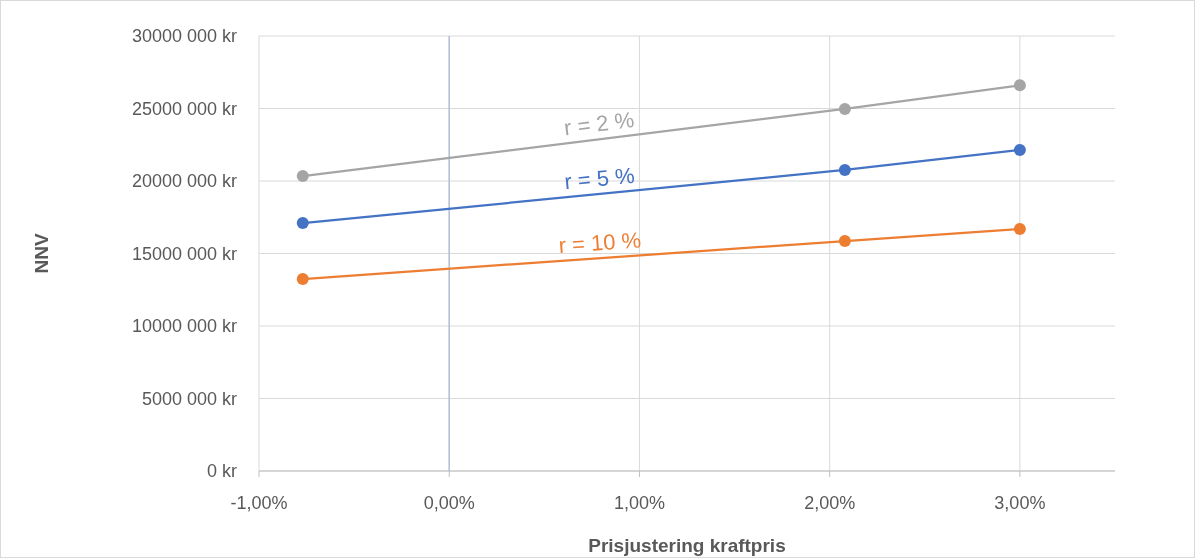 The image size is (1195, 558). What do you see at coordinates (184, 108) in the screenshot?
I see `y-tick-label: 25000 000 kr` at bounding box center [184, 108].